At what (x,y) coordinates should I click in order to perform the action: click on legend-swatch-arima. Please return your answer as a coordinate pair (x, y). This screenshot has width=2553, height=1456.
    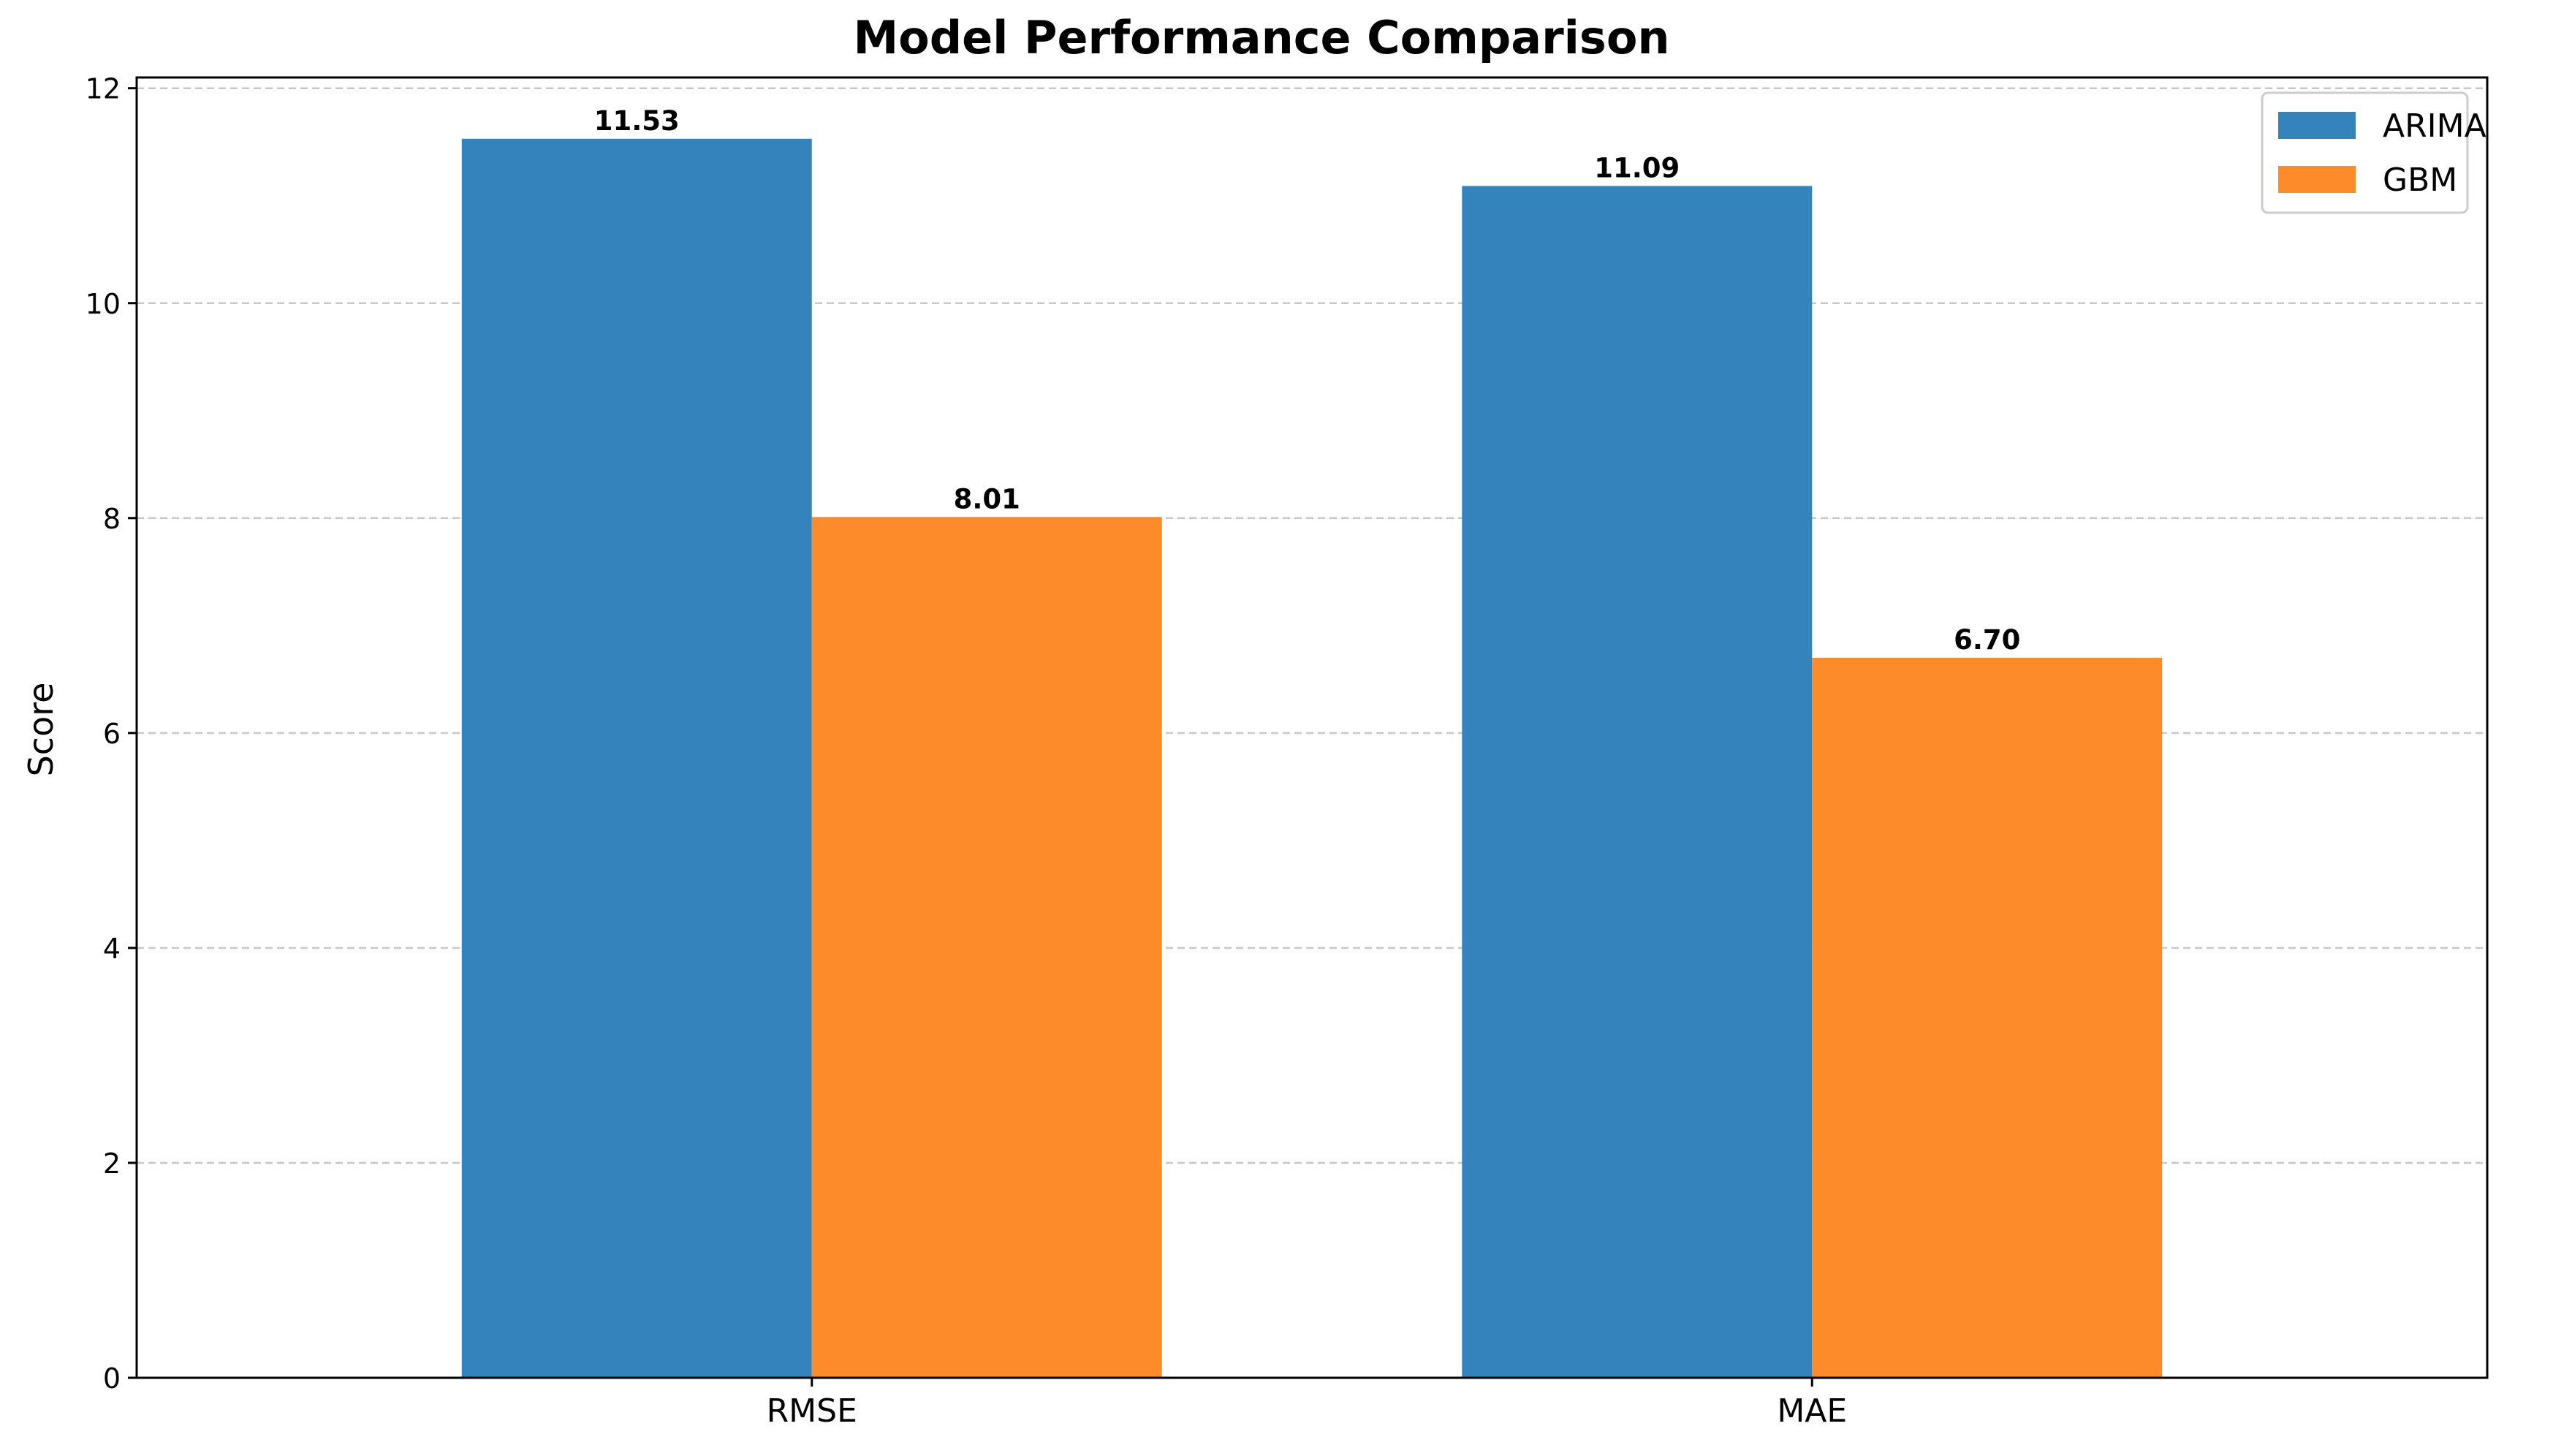
    Looking at the image, I should click on (2317, 125).